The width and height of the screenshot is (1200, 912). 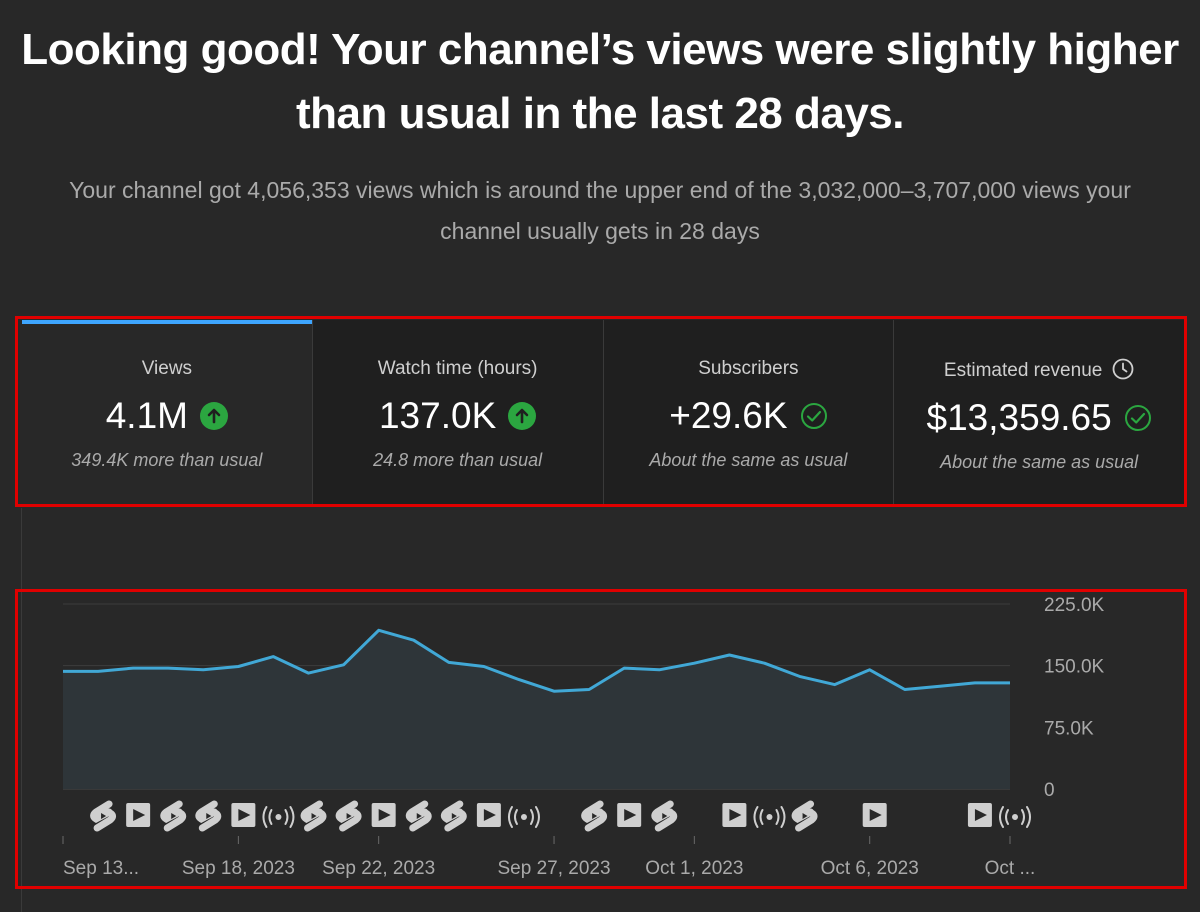 What do you see at coordinates (458, 460) in the screenshot?
I see `metric-note: 24.8 more than usual` at bounding box center [458, 460].